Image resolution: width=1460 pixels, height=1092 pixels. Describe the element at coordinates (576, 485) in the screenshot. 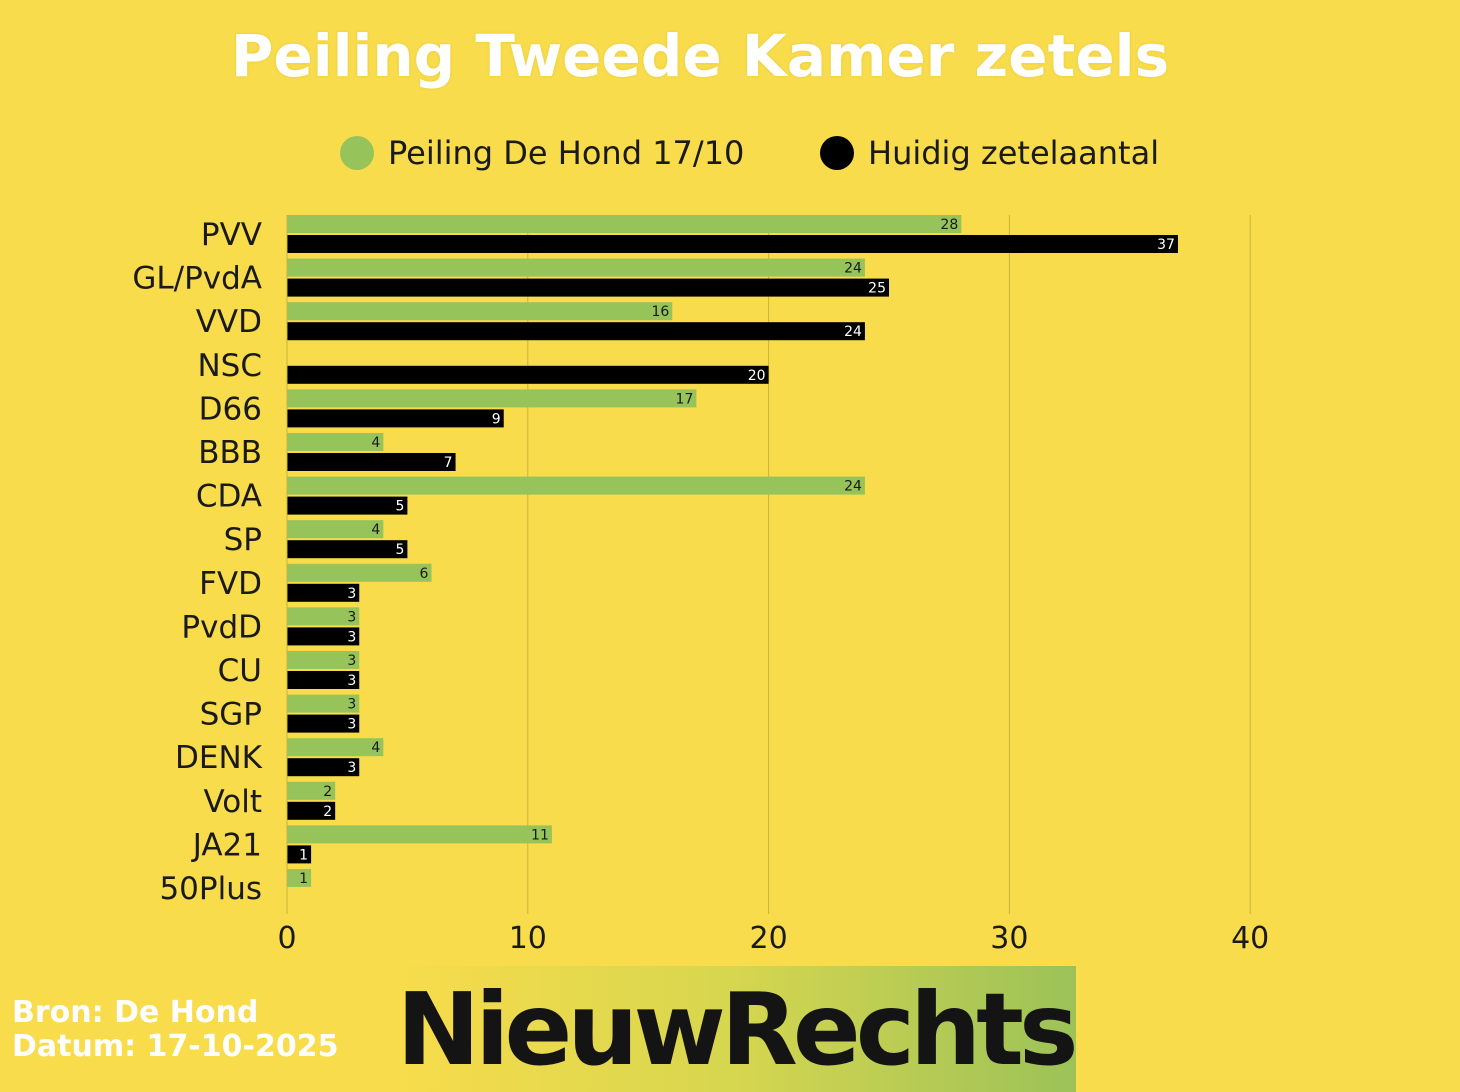

I see `bar-poll-cda` at that location.